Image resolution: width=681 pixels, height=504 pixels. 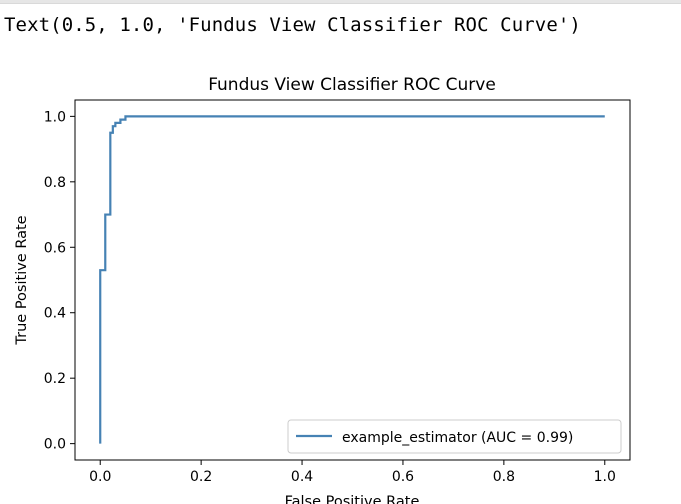 I want to click on legend-box, so click(x=454, y=436).